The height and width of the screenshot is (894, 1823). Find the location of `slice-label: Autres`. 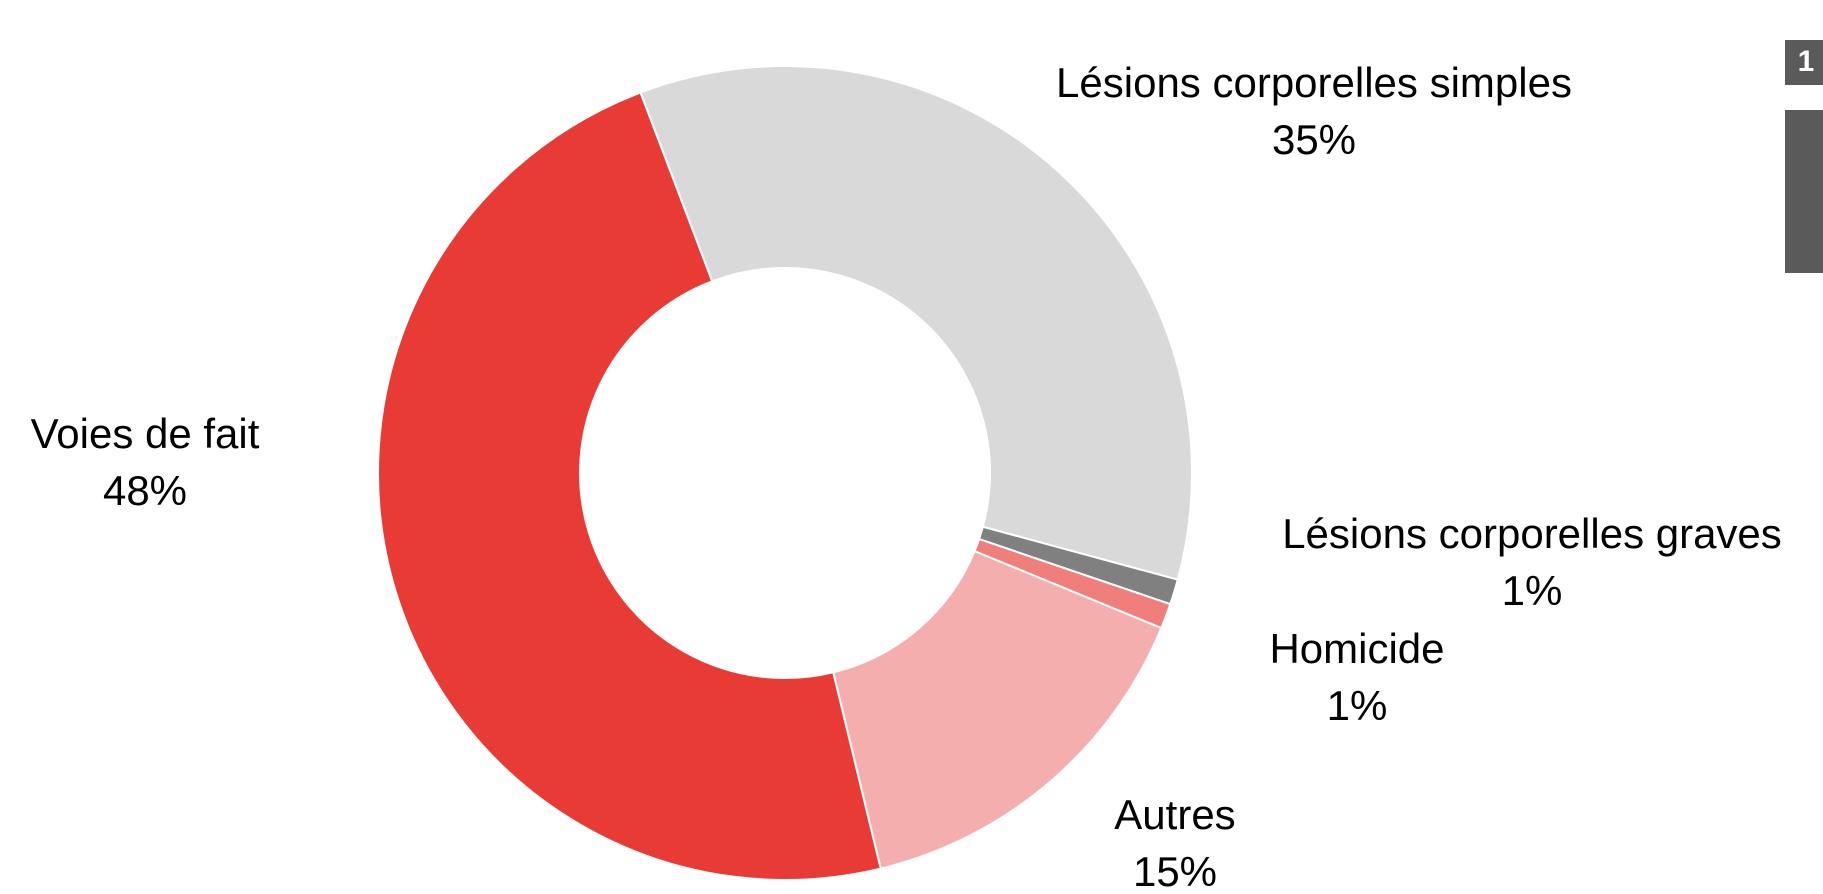

slice-label: Autres is located at coordinates (1174, 814).